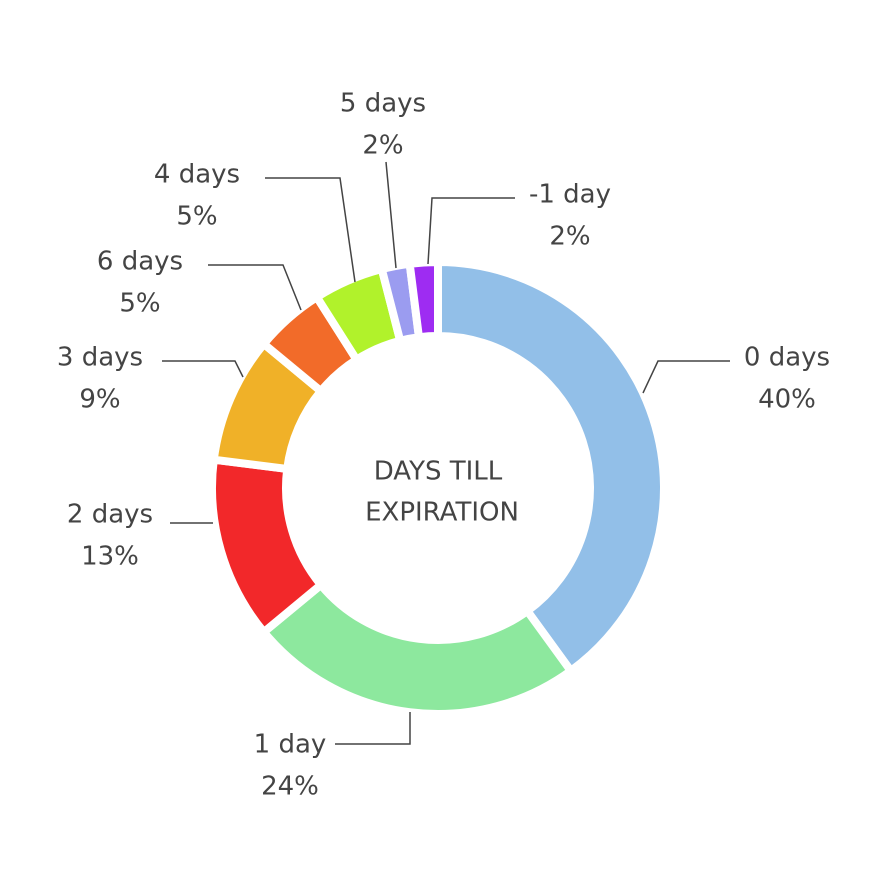  Describe the element at coordinates (290, 745) in the screenshot. I see `segment-label: 1 day` at that location.